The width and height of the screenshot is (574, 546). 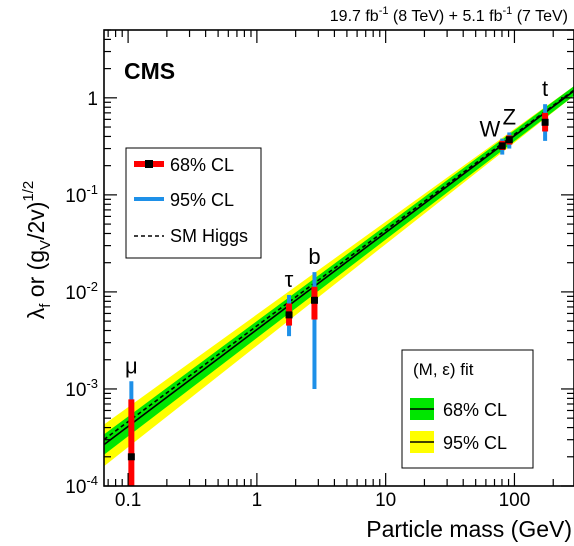 What do you see at coordinates (469, 529) in the screenshot?
I see `x-axis-title: Particle mass (GeV)` at bounding box center [469, 529].